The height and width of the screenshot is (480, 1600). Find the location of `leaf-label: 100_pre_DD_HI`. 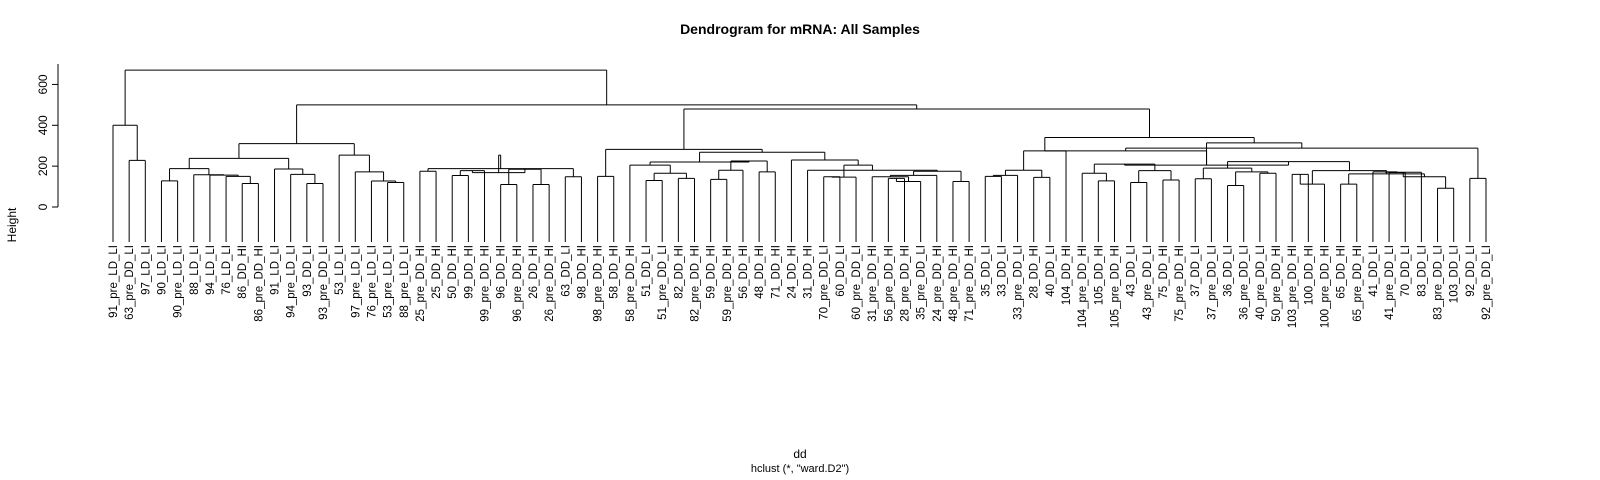

leaf-label: 100_pre_DD_HI is located at coordinates (1325, 286).